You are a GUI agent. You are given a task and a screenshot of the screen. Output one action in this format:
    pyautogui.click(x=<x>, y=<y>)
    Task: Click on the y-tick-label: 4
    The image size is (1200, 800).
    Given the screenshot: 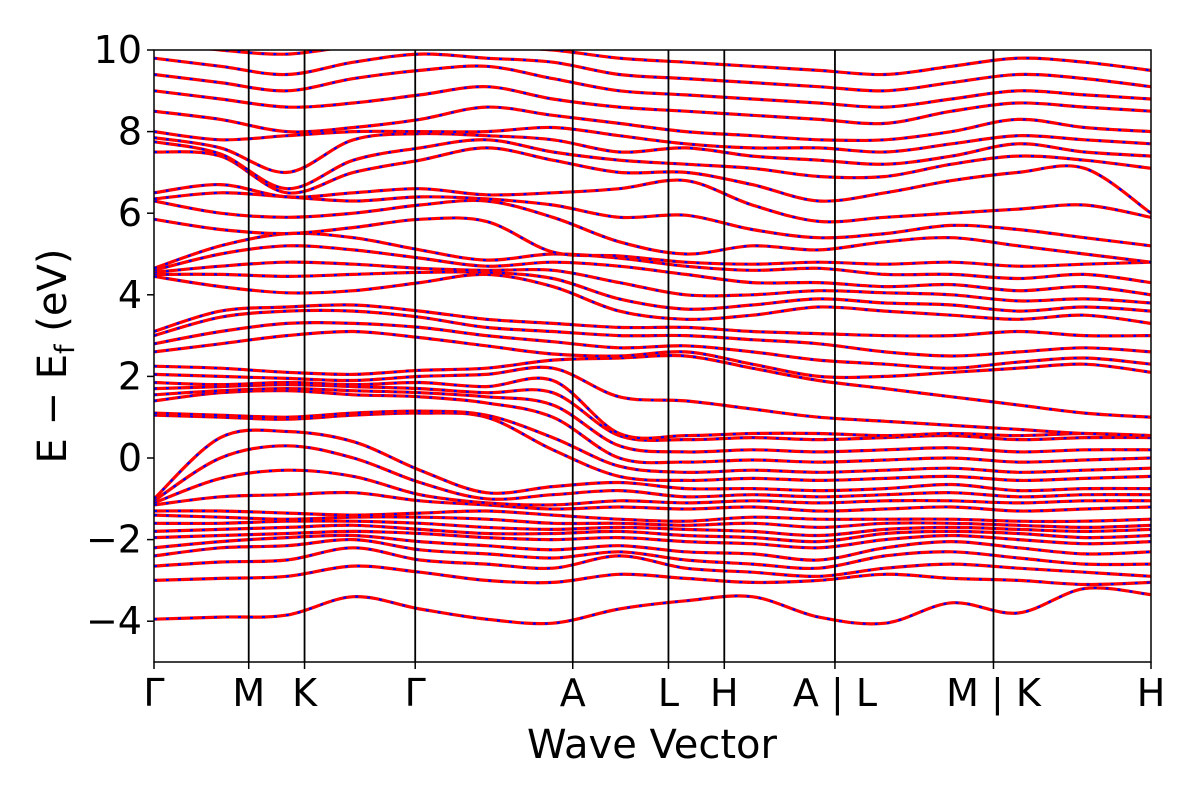 What is the action you would take?
    pyautogui.click(x=130, y=295)
    